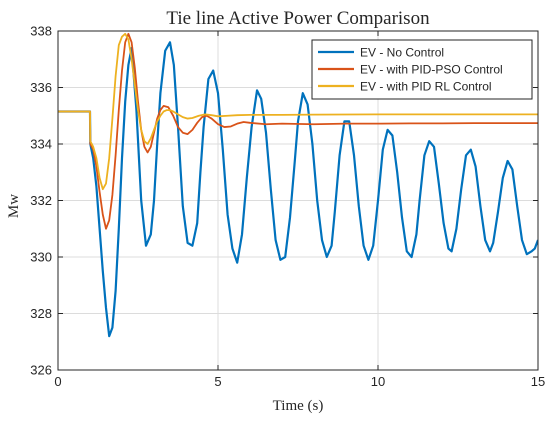 Image resolution: width=550 pixels, height=422 pixels. Describe the element at coordinates (57, 381) in the screenshot. I see `x-tick-label: 0` at that location.